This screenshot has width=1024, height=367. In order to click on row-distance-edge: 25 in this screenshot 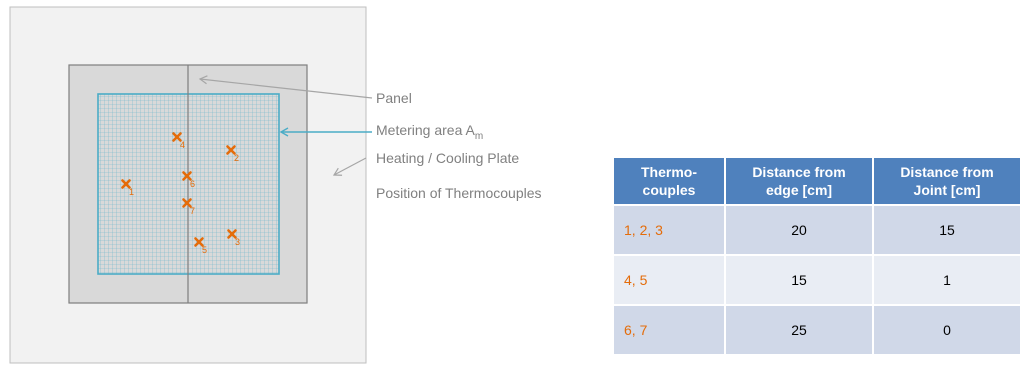, I will do `click(800, 330)`.